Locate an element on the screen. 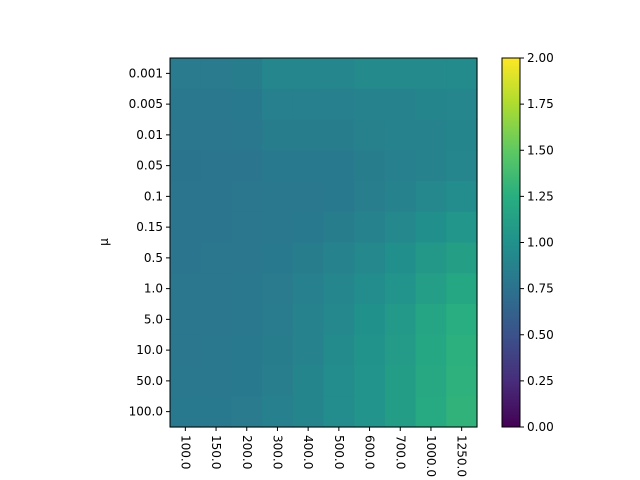 This screenshot has height=480, width=640. y-tick-label: 0.01 is located at coordinates (149, 135).